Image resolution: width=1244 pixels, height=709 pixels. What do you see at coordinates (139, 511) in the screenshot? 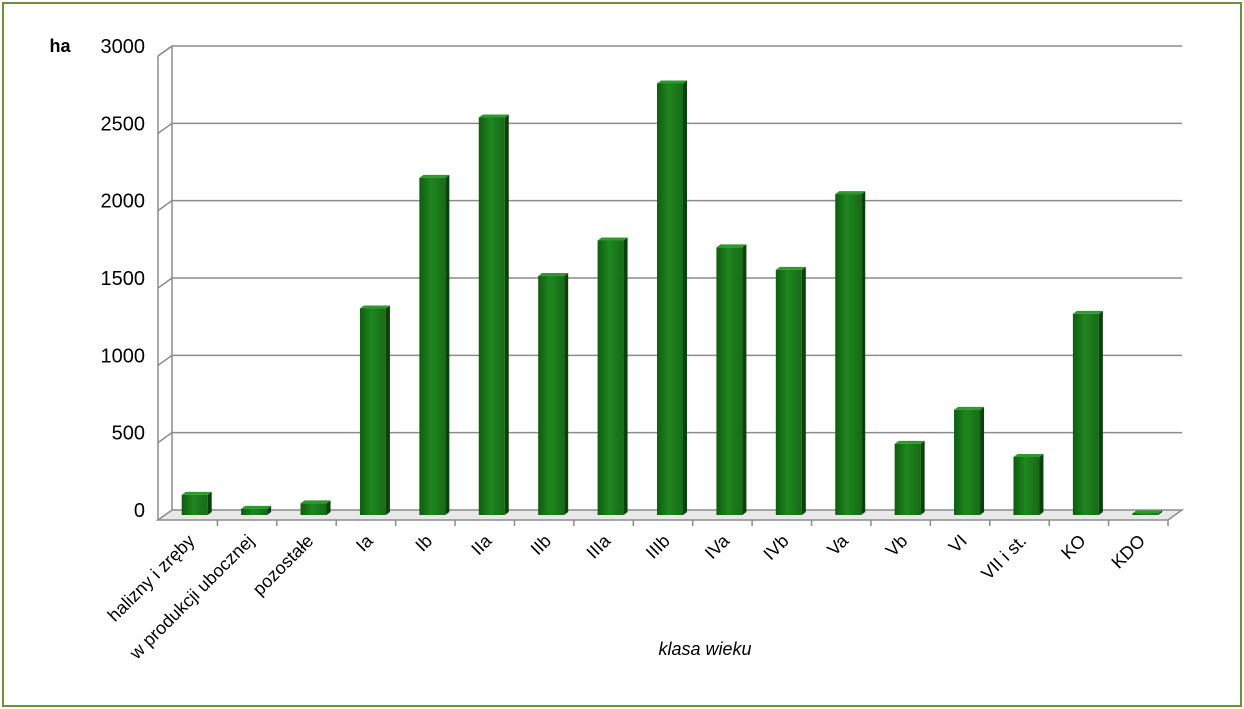
I see `y-tick-label: 0` at bounding box center [139, 511].